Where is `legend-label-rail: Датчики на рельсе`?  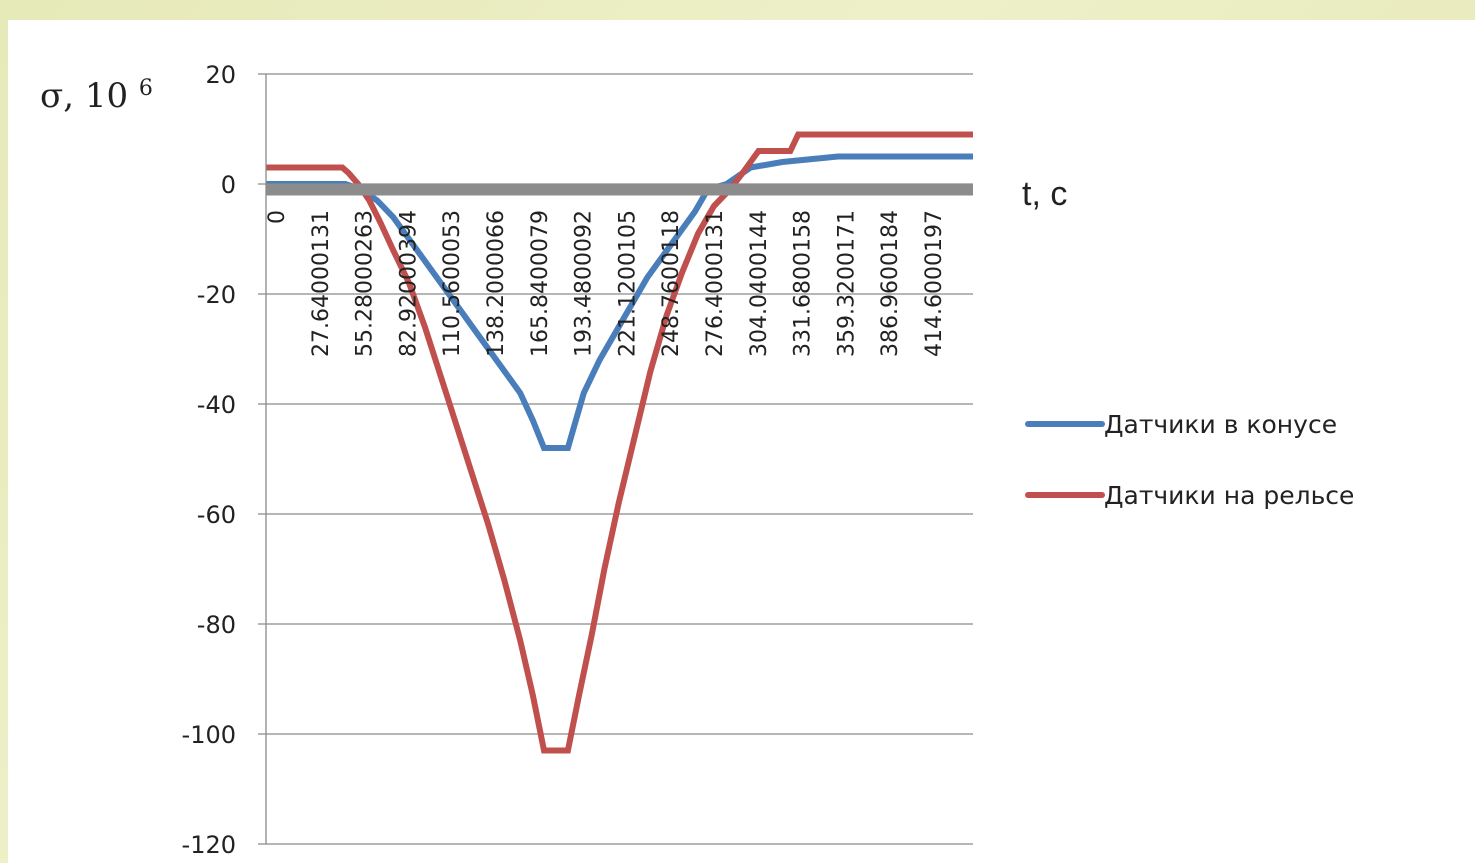 legend-label-rail: Датчики на рельсе is located at coordinates (1229, 495).